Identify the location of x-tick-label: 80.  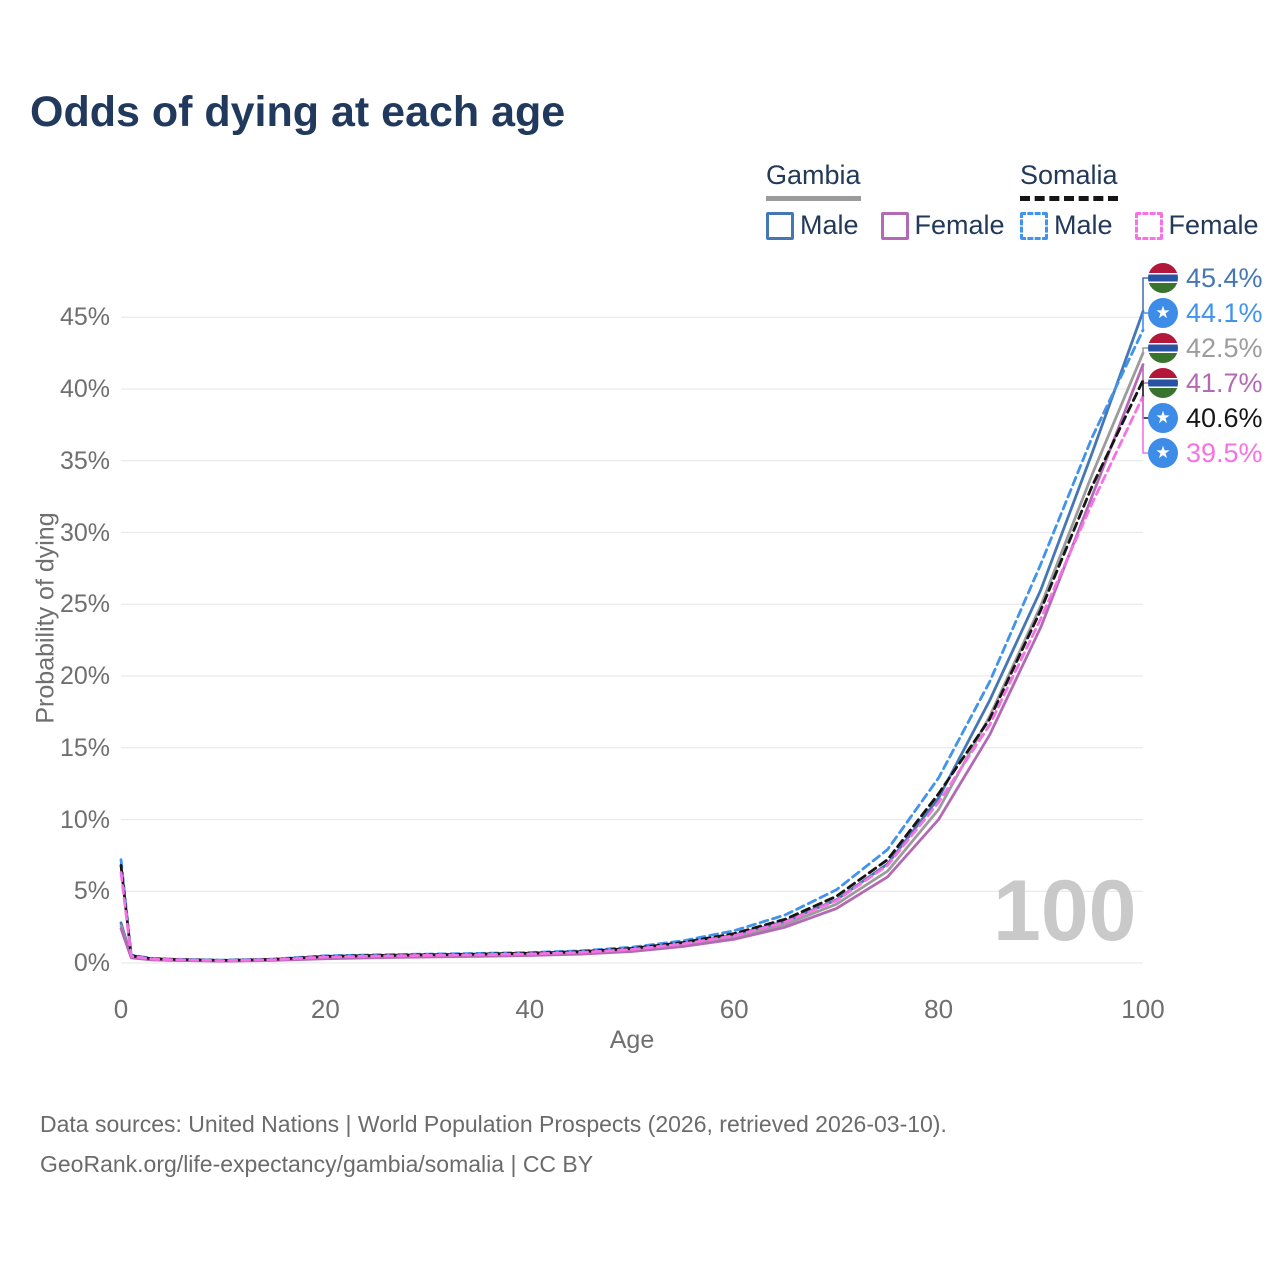
(939, 1009).